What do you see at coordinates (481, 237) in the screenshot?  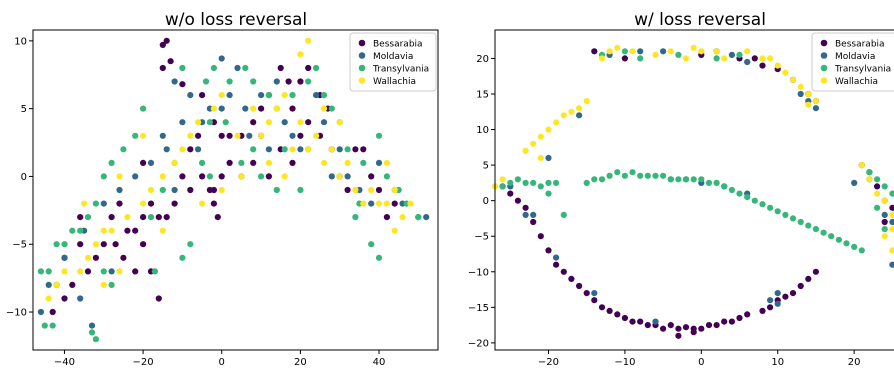 I see `y-tick-label: −5` at bounding box center [481, 237].